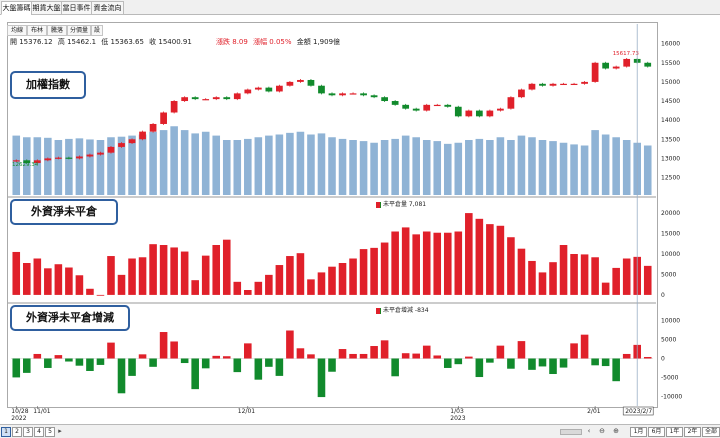 The height and width of the screenshot is (438, 720). I want to click on y-tick-index: 13000, so click(670, 158).